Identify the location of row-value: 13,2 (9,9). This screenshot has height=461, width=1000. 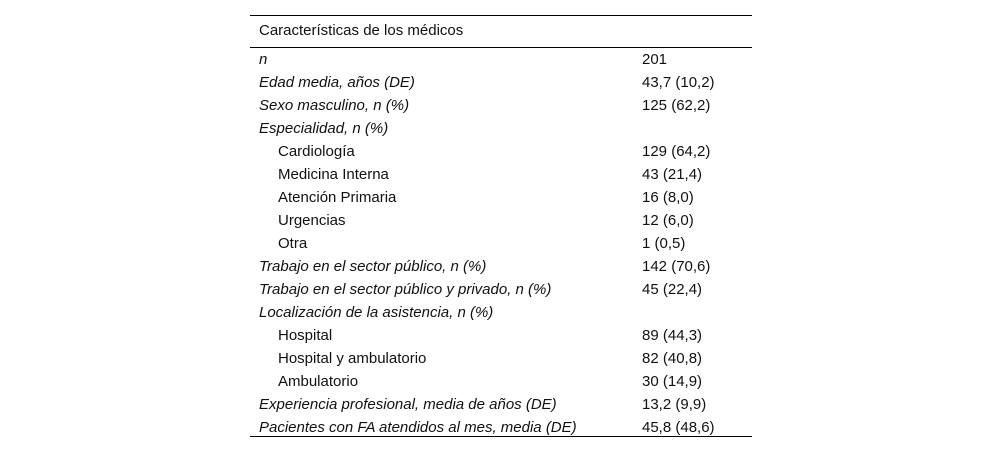
(674, 404).